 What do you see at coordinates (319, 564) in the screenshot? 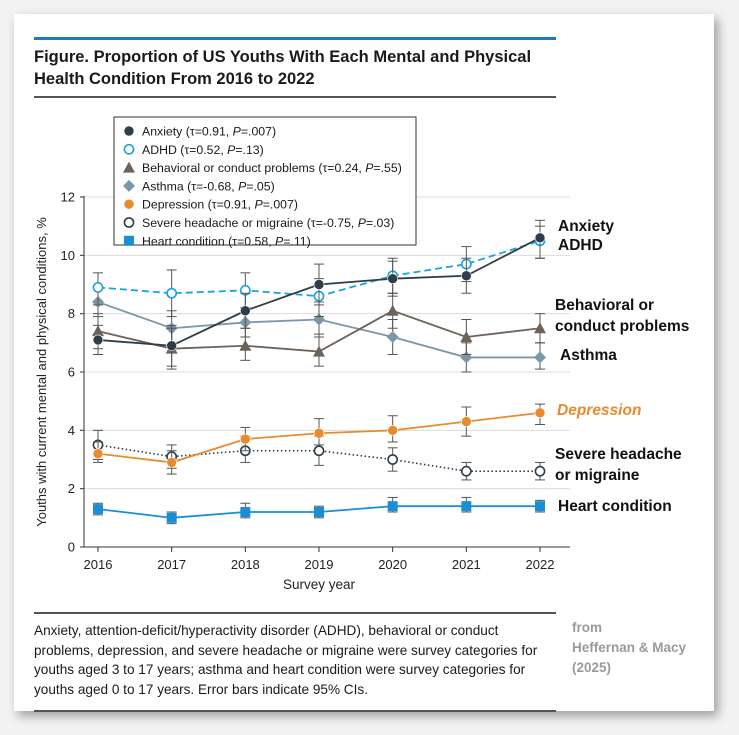
I see `x-tick-label: 2019` at bounding box center [319, 564].